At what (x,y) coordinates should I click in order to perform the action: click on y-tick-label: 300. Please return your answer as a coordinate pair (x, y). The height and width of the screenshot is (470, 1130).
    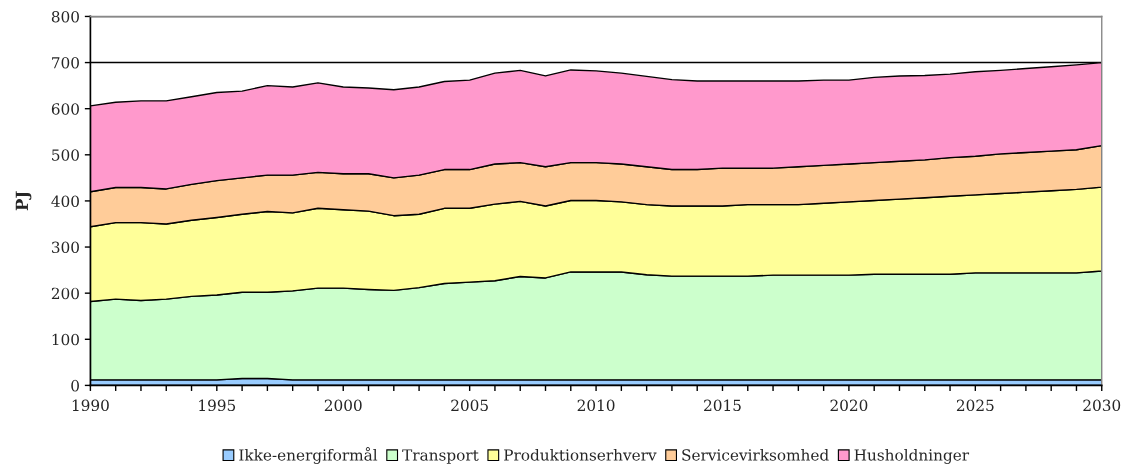
    Looking at the image, I should click on (65, 247).